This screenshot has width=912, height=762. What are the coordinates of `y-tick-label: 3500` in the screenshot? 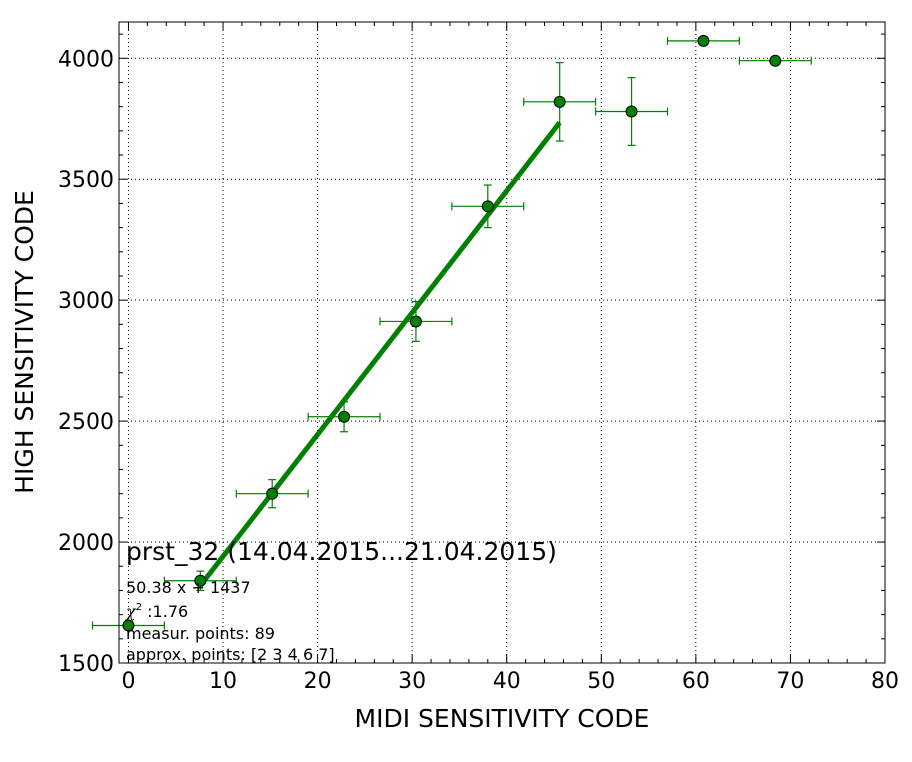 It's located at (86, 180).